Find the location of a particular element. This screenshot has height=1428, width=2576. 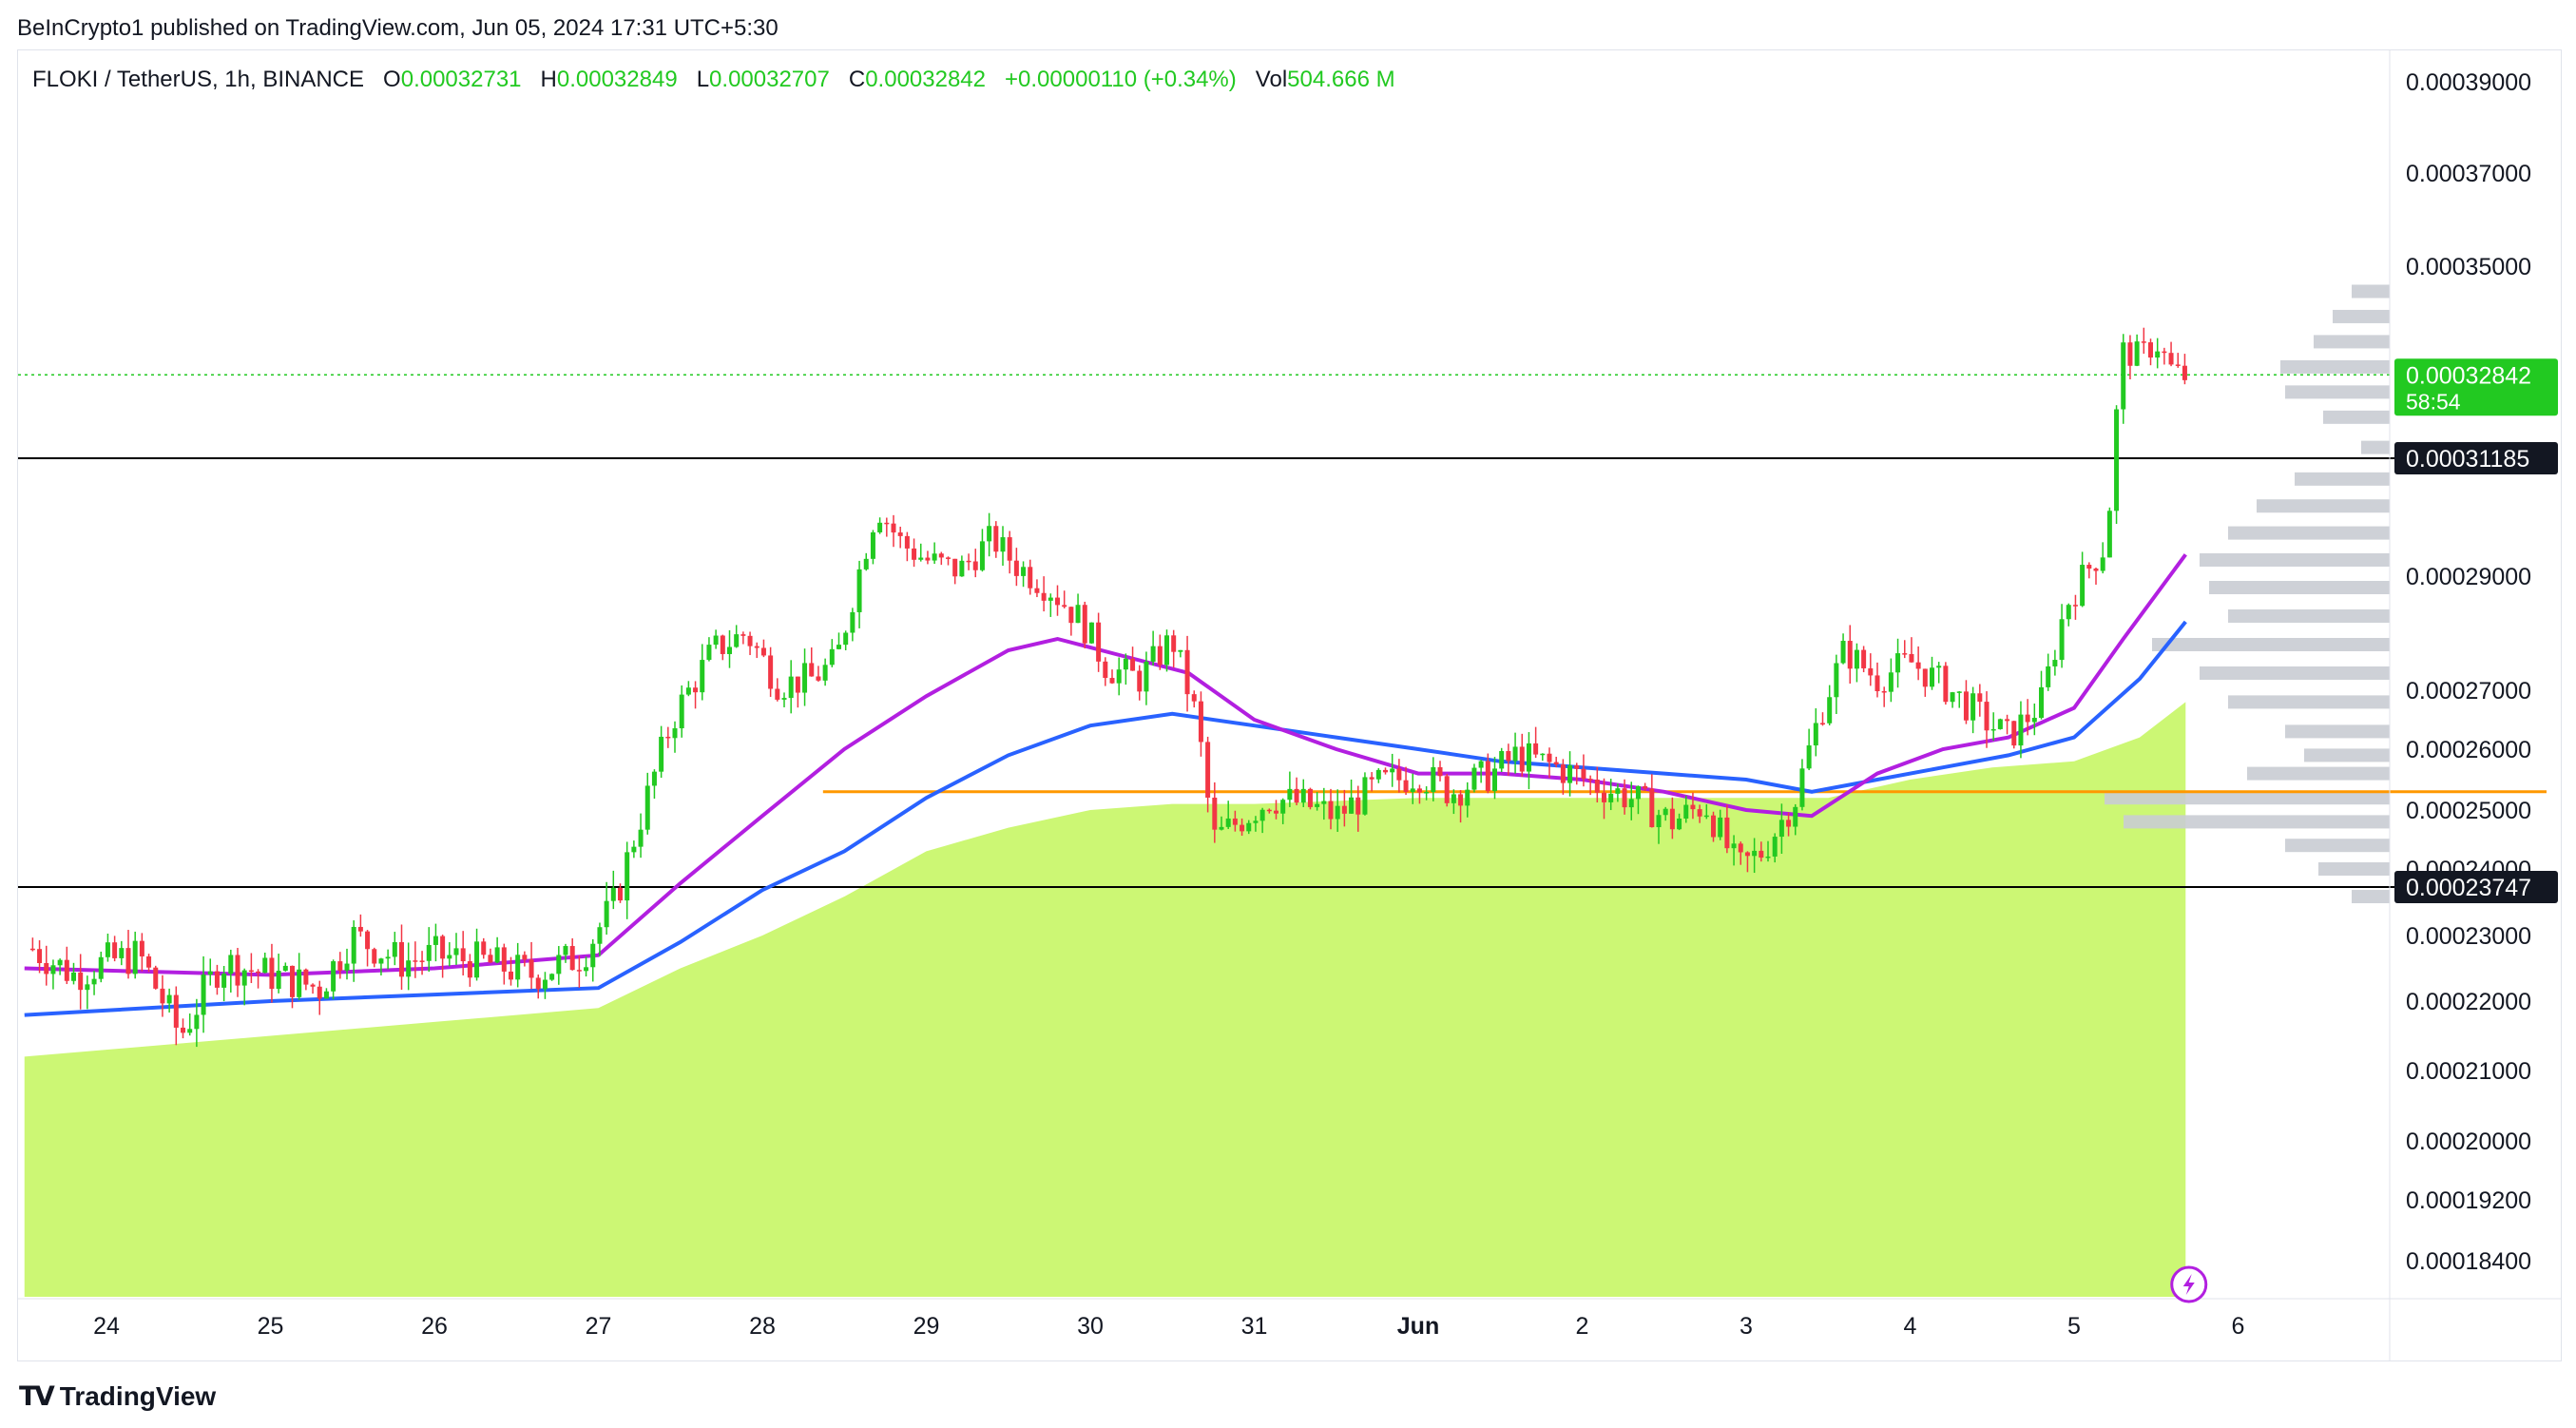

legend-low-label: L is located at coordinates (703, 79).